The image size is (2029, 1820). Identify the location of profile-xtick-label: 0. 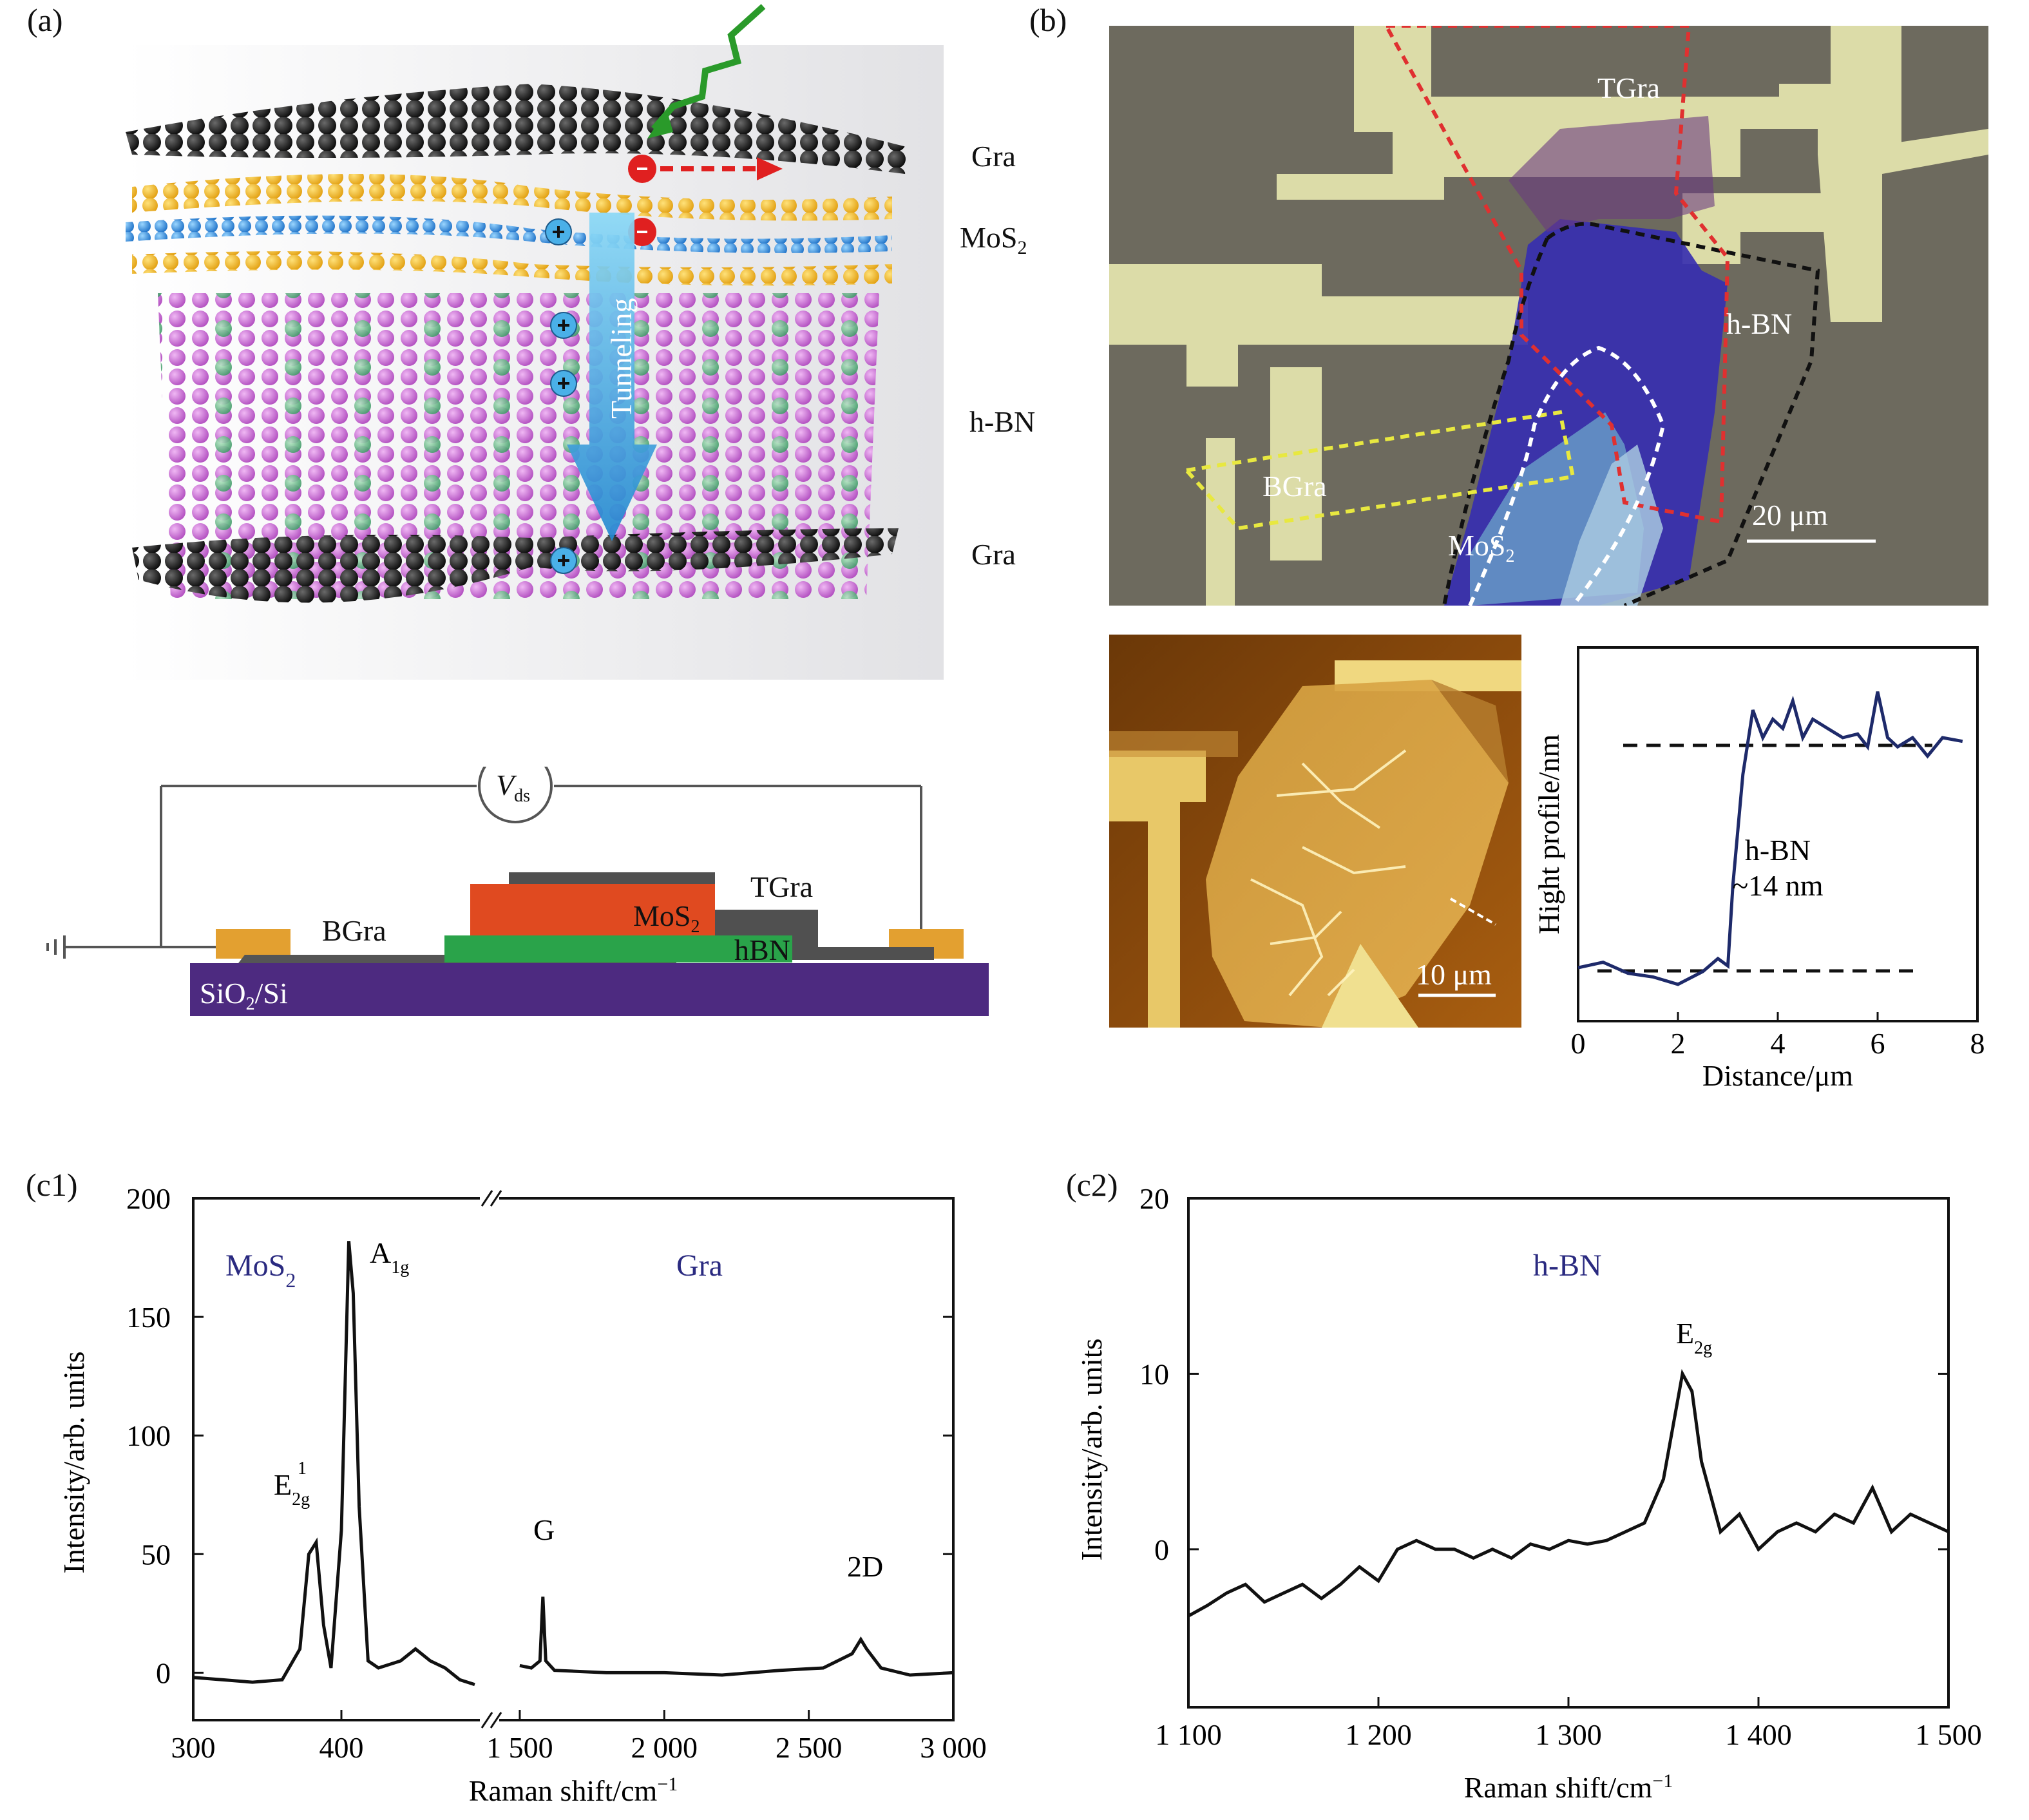
(1578, 1043).